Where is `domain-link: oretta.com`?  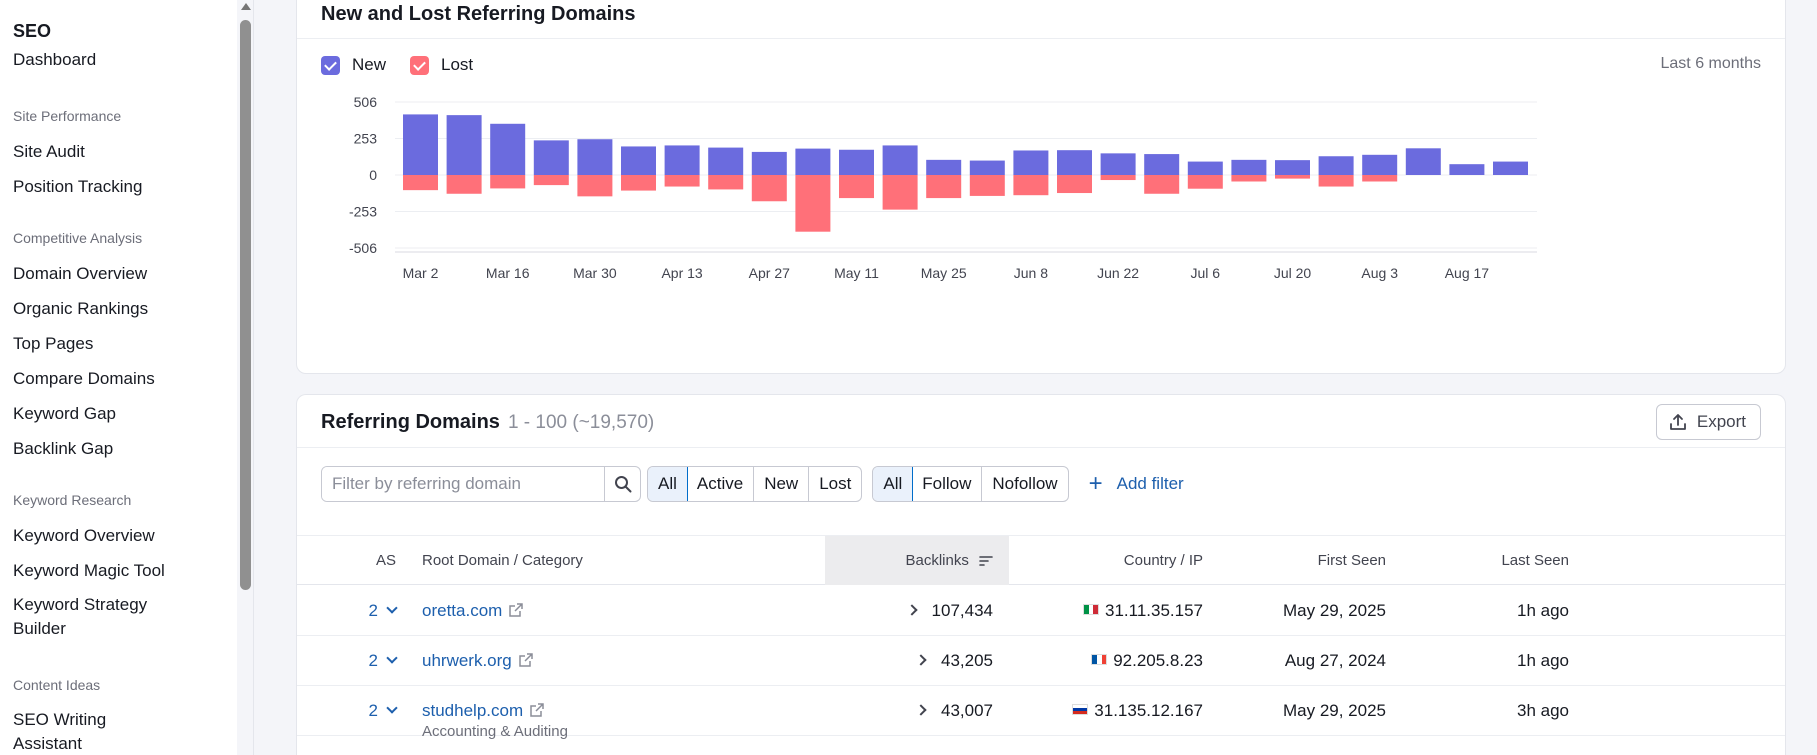
domain-link: oretta.com is located at coordinates (462, 610).